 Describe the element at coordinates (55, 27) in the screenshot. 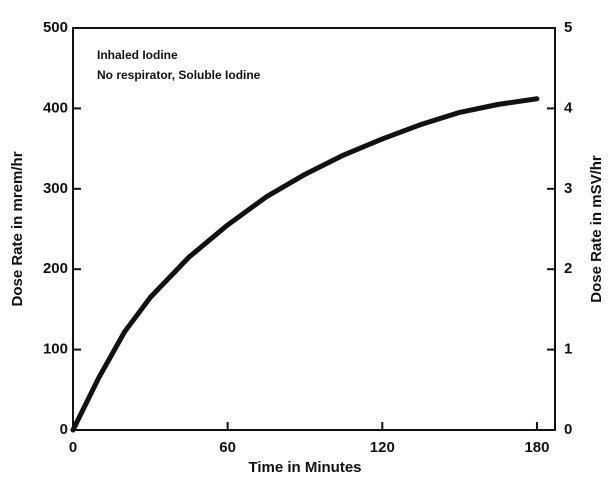

I see `y-tick-label: 500` at that location.